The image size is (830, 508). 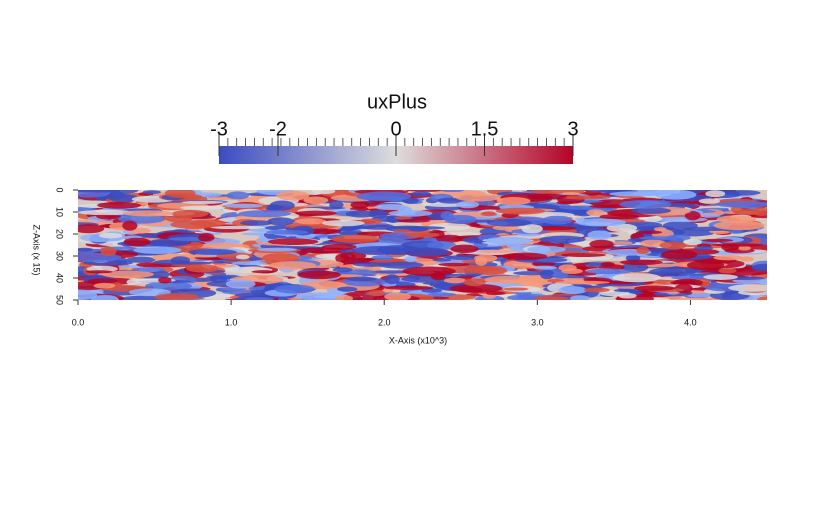 What do you see at coordinates (572, 129) in the screenshot?
I see `colorbar-tick-label: 3` at bounding box center [572, 129].